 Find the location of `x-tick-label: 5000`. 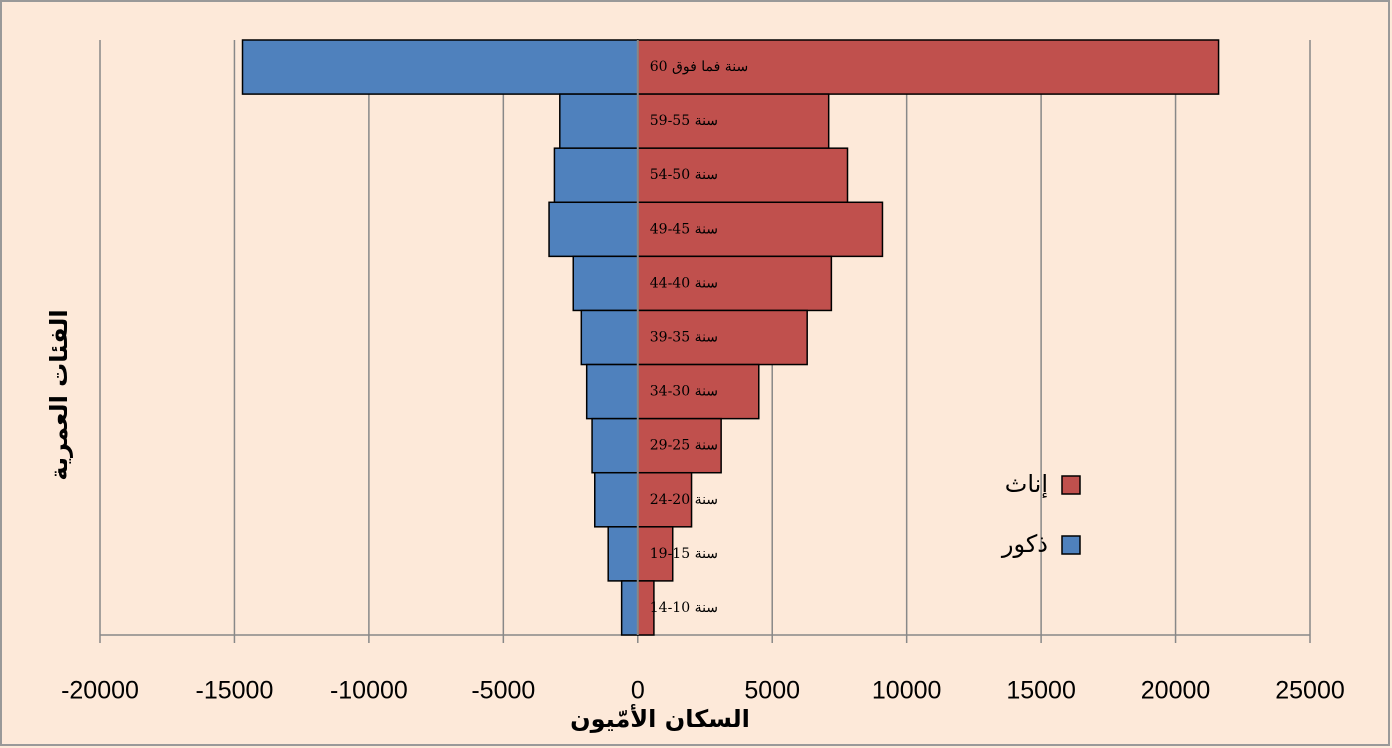

x-tick-label: 5000 is located at coordinates (772, 691).